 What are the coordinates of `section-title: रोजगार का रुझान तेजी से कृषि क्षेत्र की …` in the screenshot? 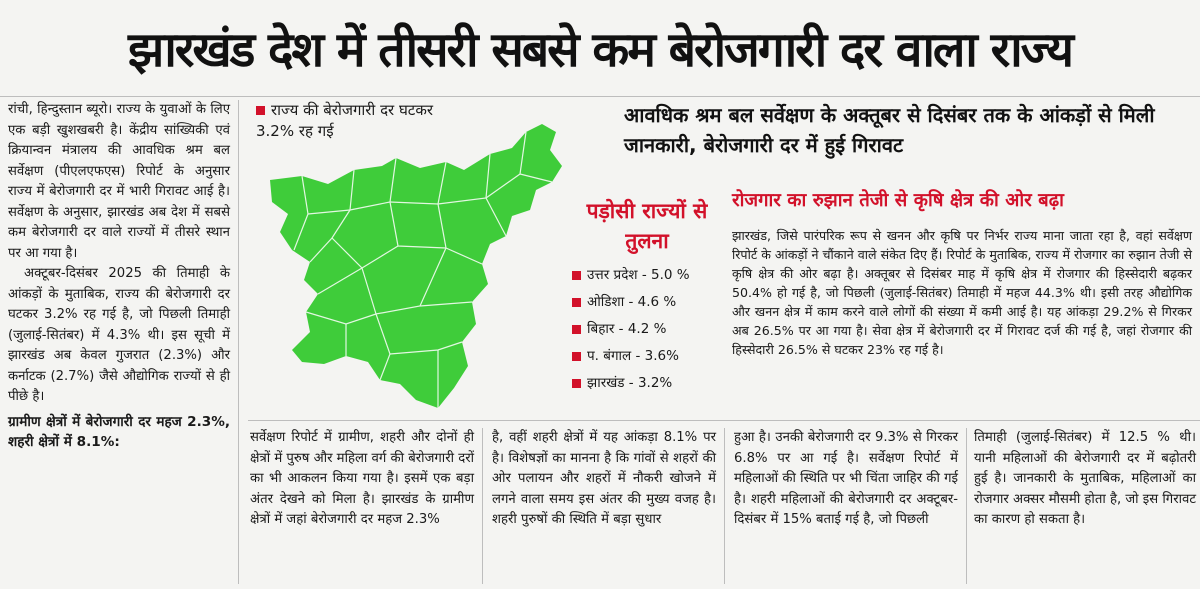 It's located at (898, 200).